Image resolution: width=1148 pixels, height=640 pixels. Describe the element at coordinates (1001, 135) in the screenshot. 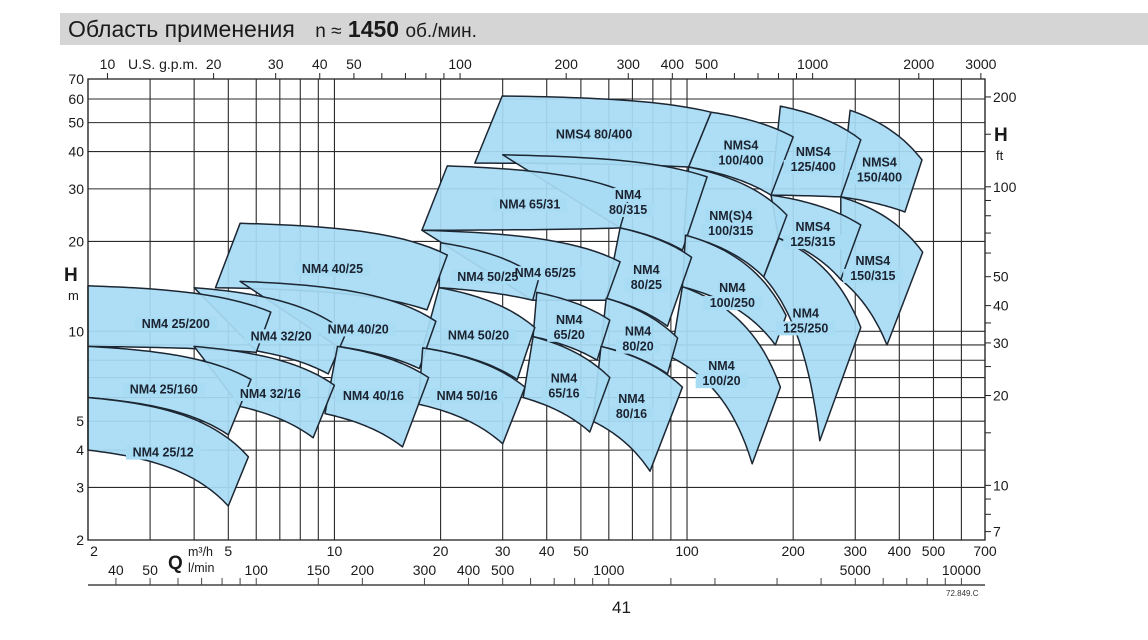

I see `y-axis-label-right: H` at that location.